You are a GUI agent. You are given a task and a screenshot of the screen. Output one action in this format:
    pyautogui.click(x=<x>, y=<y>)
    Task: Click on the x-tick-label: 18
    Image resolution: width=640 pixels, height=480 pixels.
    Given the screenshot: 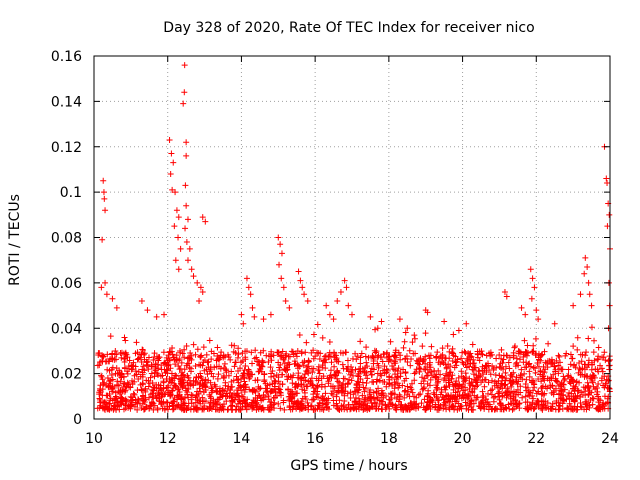 What is the action you would take?
    pyautogui.click(x=389, y=439)
    